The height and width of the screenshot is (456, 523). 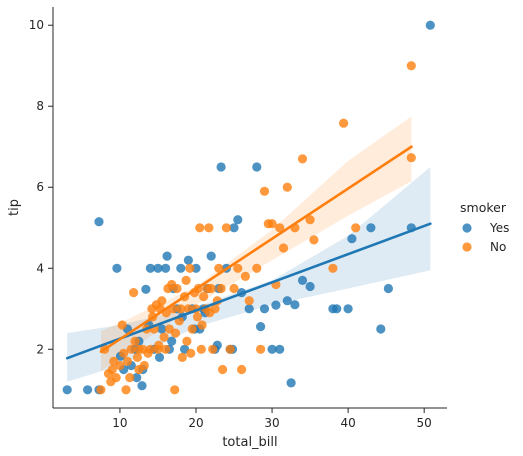 I want to click on y-axis-label: tip, so click(x=14, y=207).